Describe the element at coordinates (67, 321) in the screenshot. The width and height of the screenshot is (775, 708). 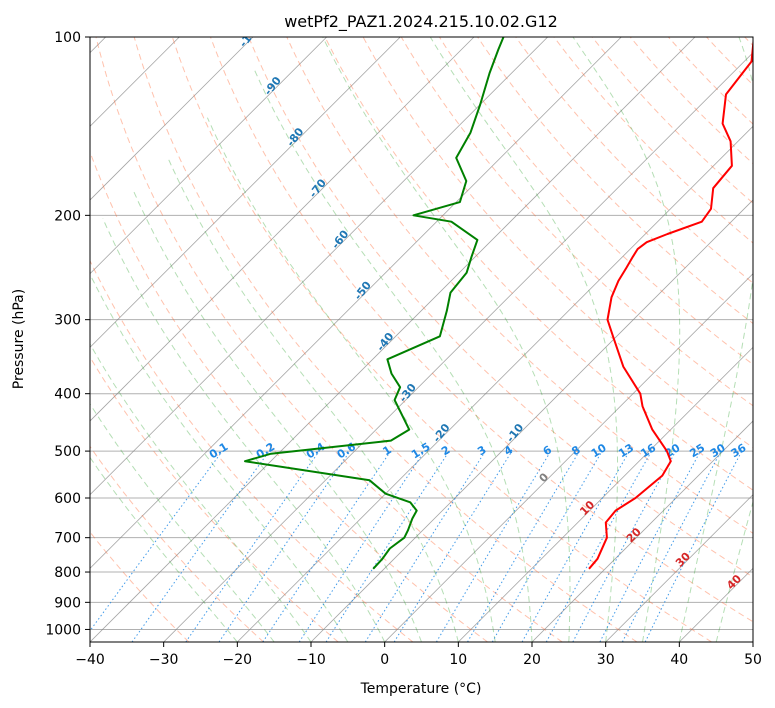
I see `y-tick-label: 300` at that location.